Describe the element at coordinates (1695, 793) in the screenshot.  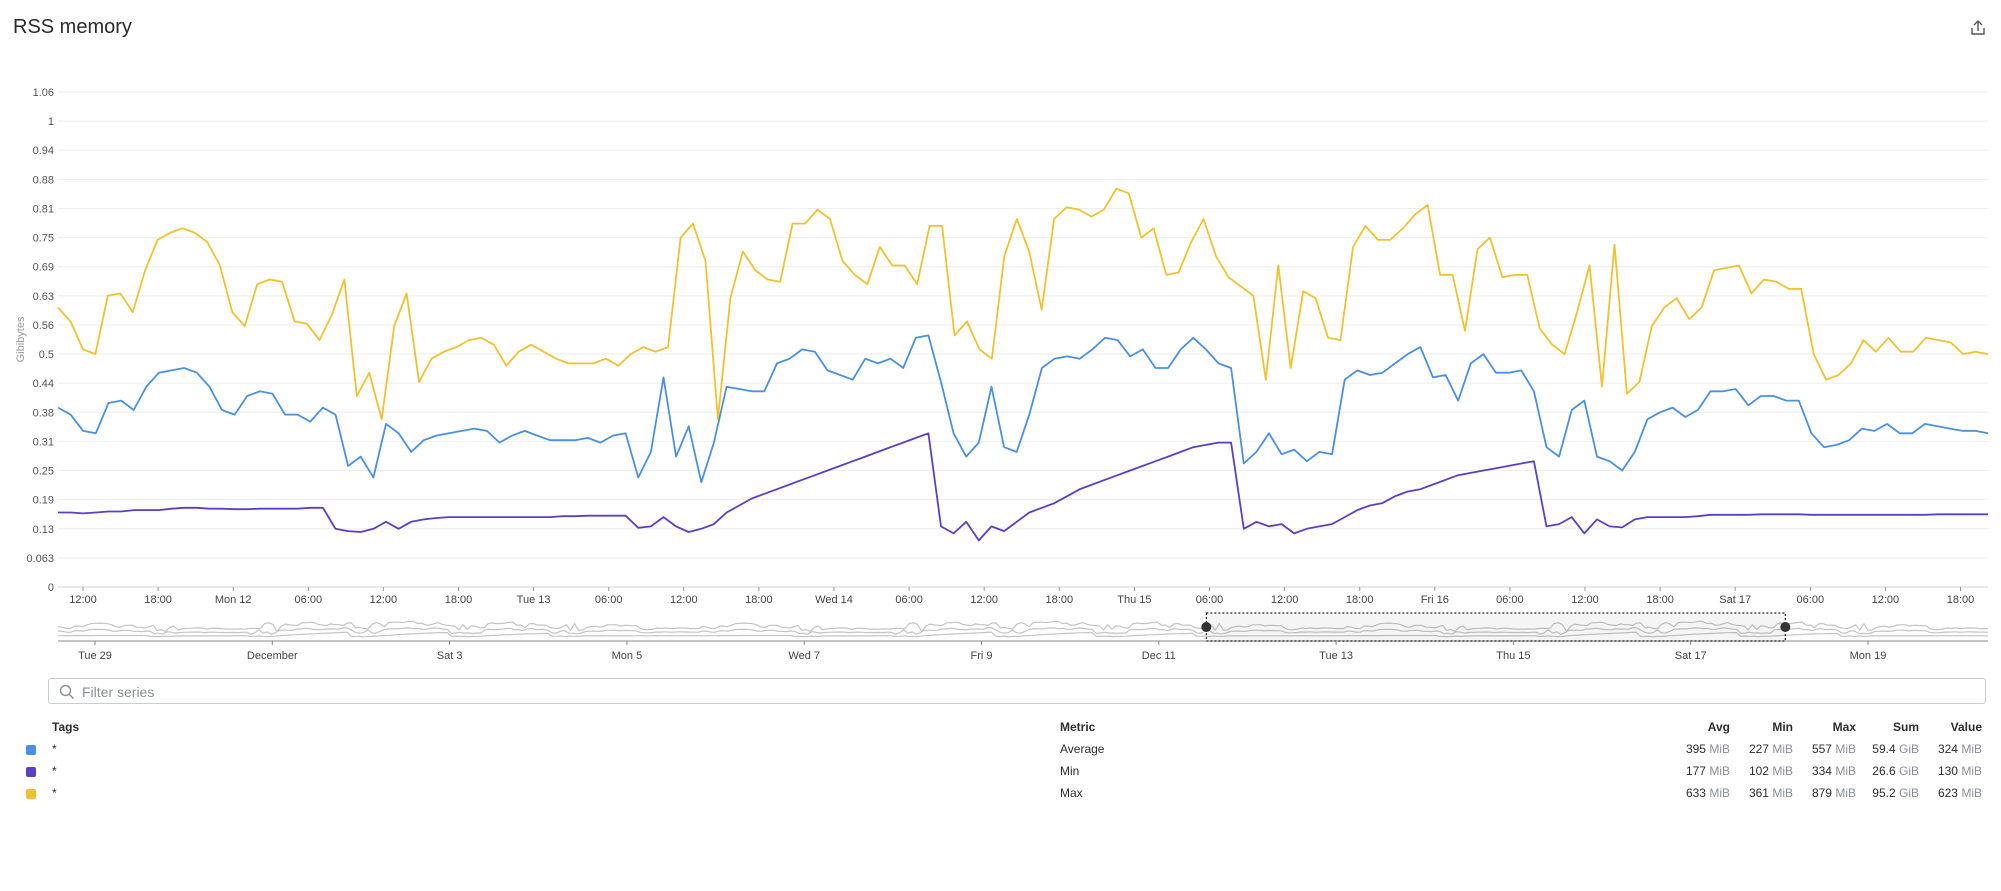
I see `legend-avg-value: 633` at that location.